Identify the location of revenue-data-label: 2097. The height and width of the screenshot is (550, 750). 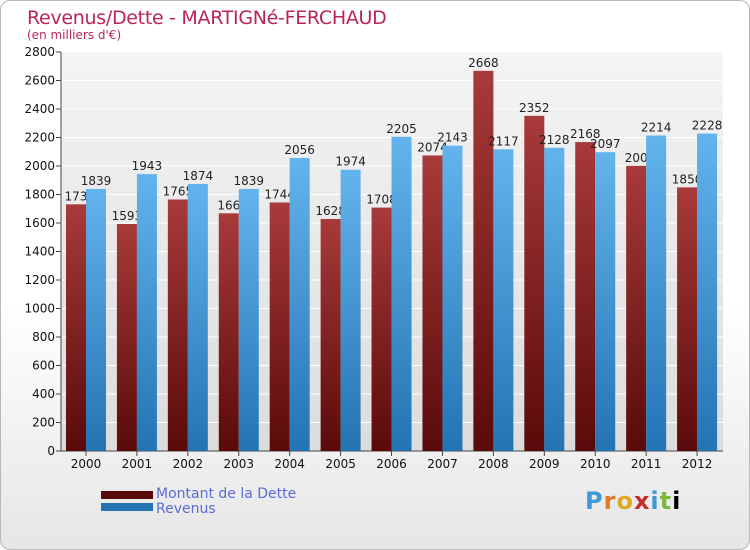
(605, 144).